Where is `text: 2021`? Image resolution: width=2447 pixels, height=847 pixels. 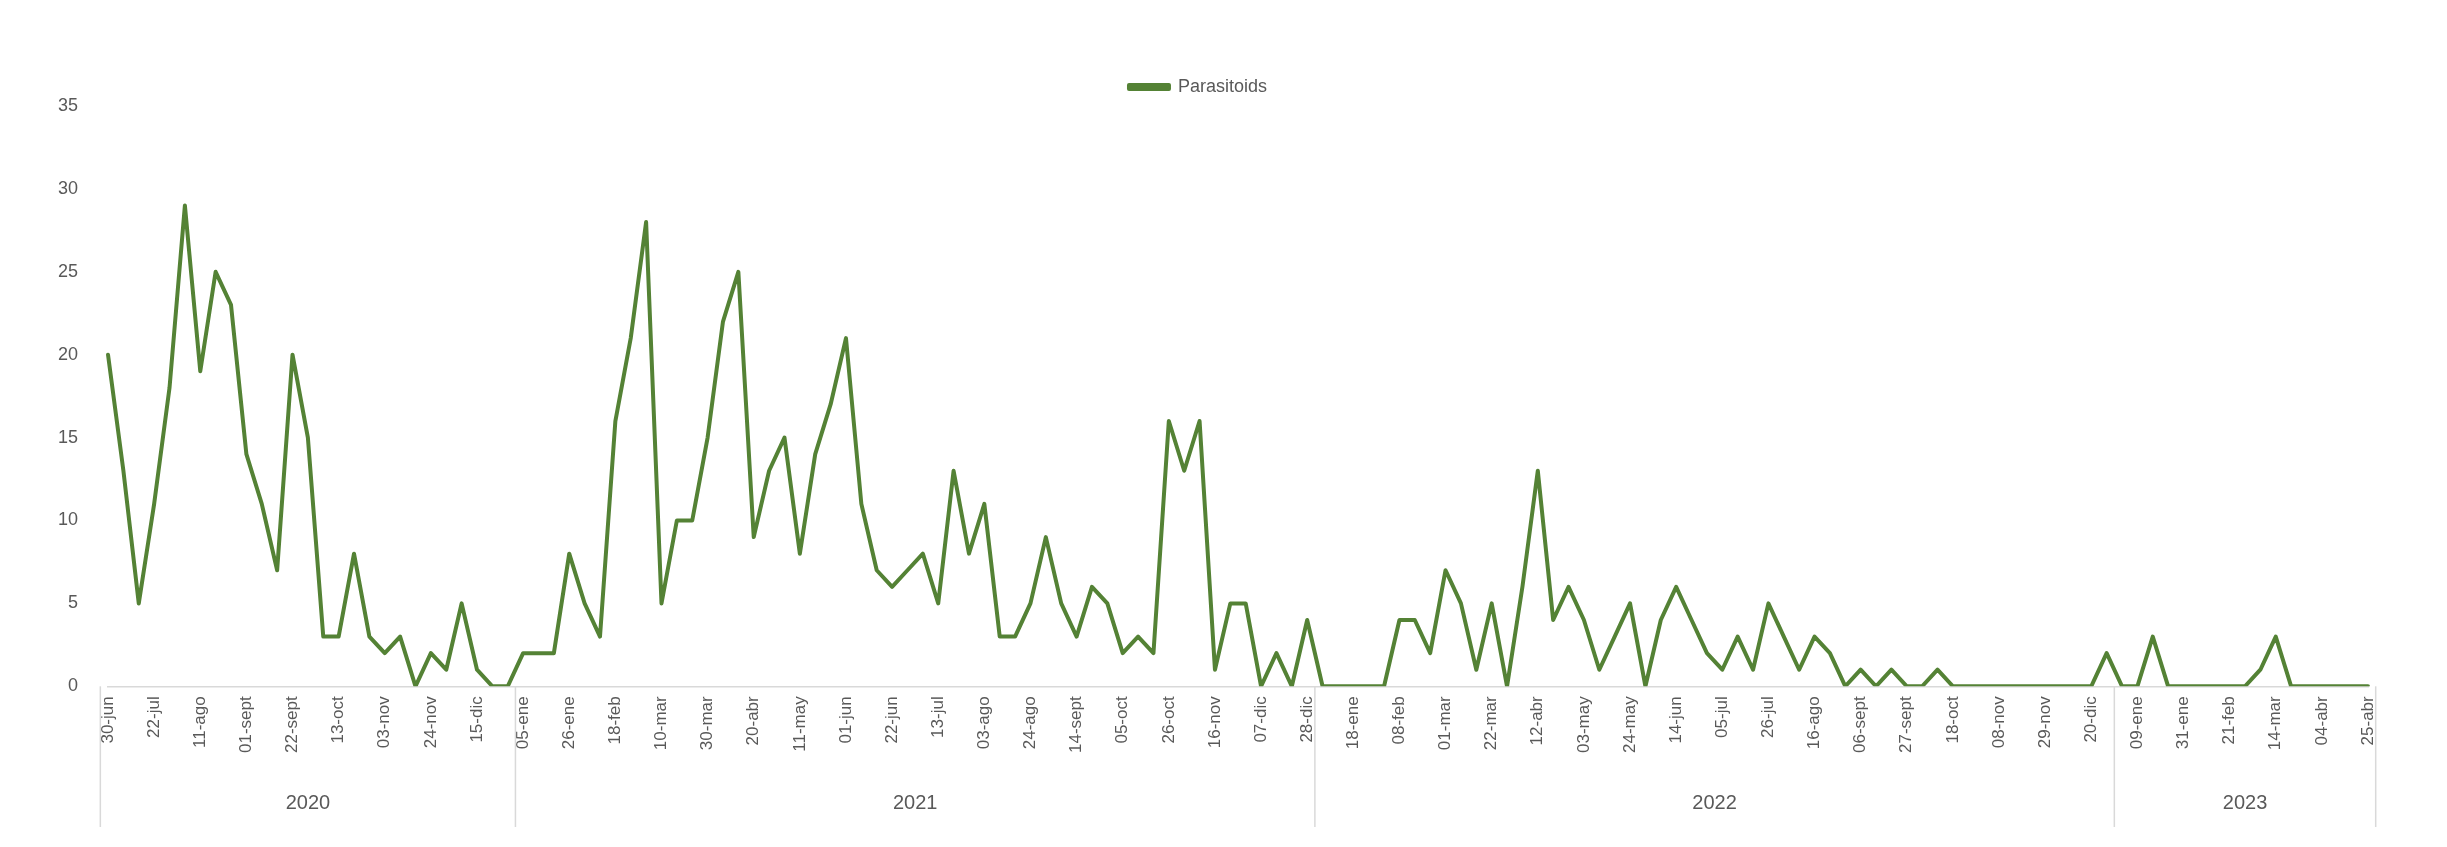 text: 2021 is located at coordinates (915, 801).